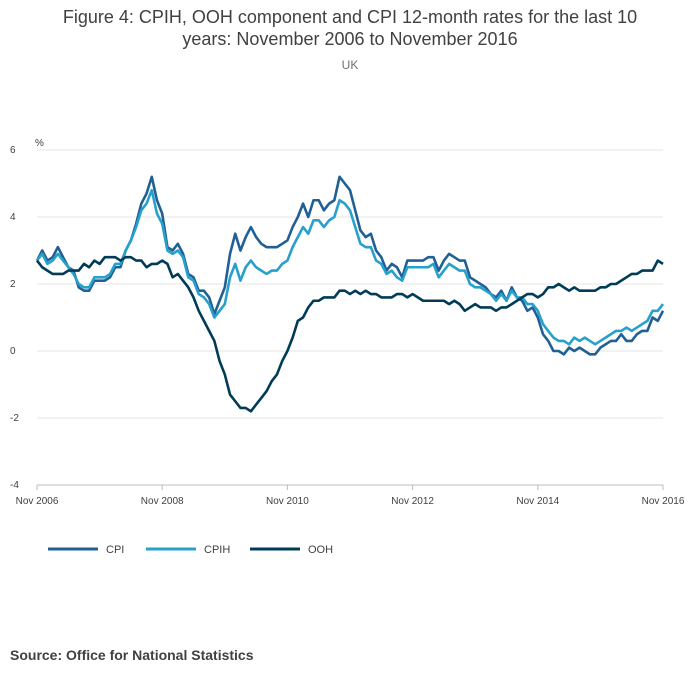  Describe the element at coordinates (287, 501) in the screenshot. I see `x-tick-label: Nov 2010` at that location.